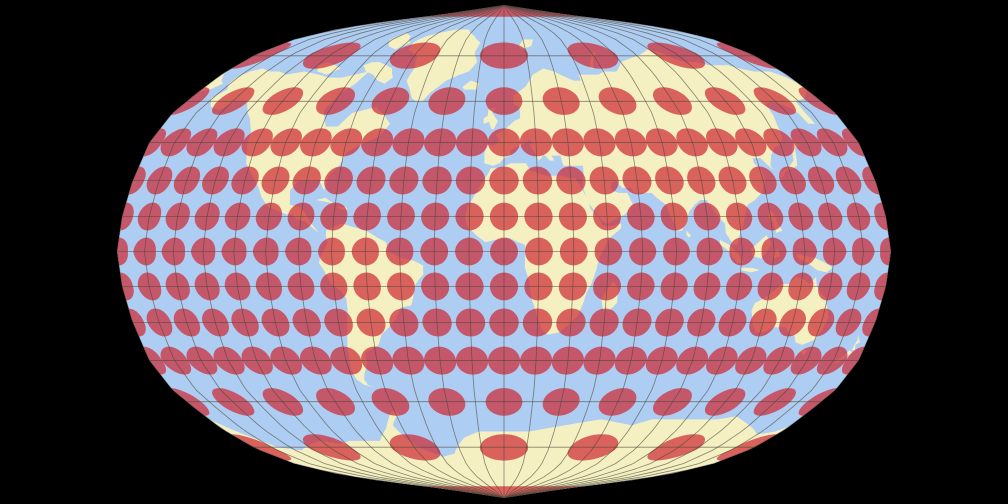 Image resolution: width=1008 pixels, height=504 pixels. I want to click on landmass-iceland, so click(471, 85).